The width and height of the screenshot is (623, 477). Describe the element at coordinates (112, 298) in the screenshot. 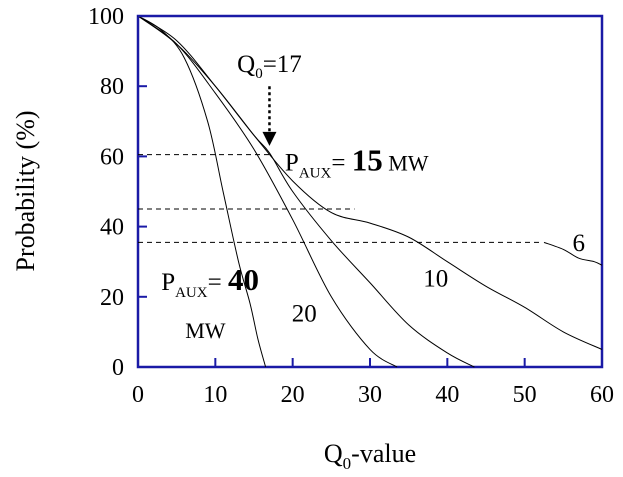

I see `y-tick-label-1: 20` at that location.